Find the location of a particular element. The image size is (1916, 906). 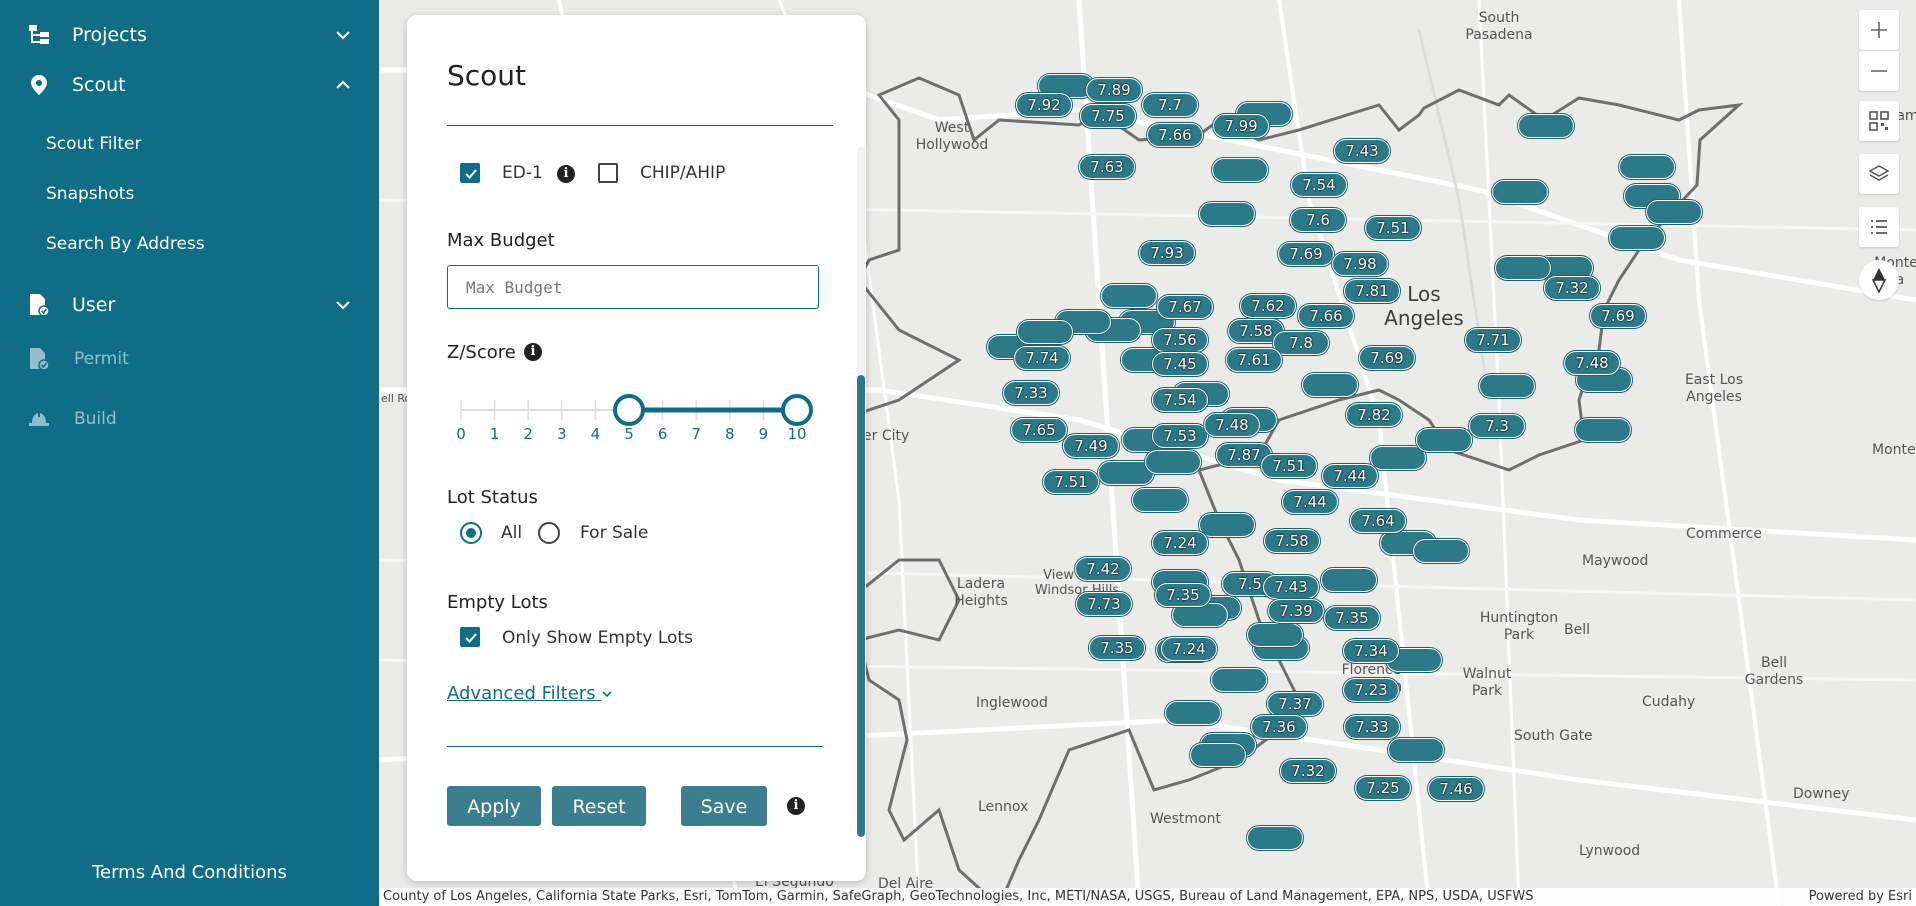

sidebar-item-snapshots: Snapshots is located at coordinates (90, 194).